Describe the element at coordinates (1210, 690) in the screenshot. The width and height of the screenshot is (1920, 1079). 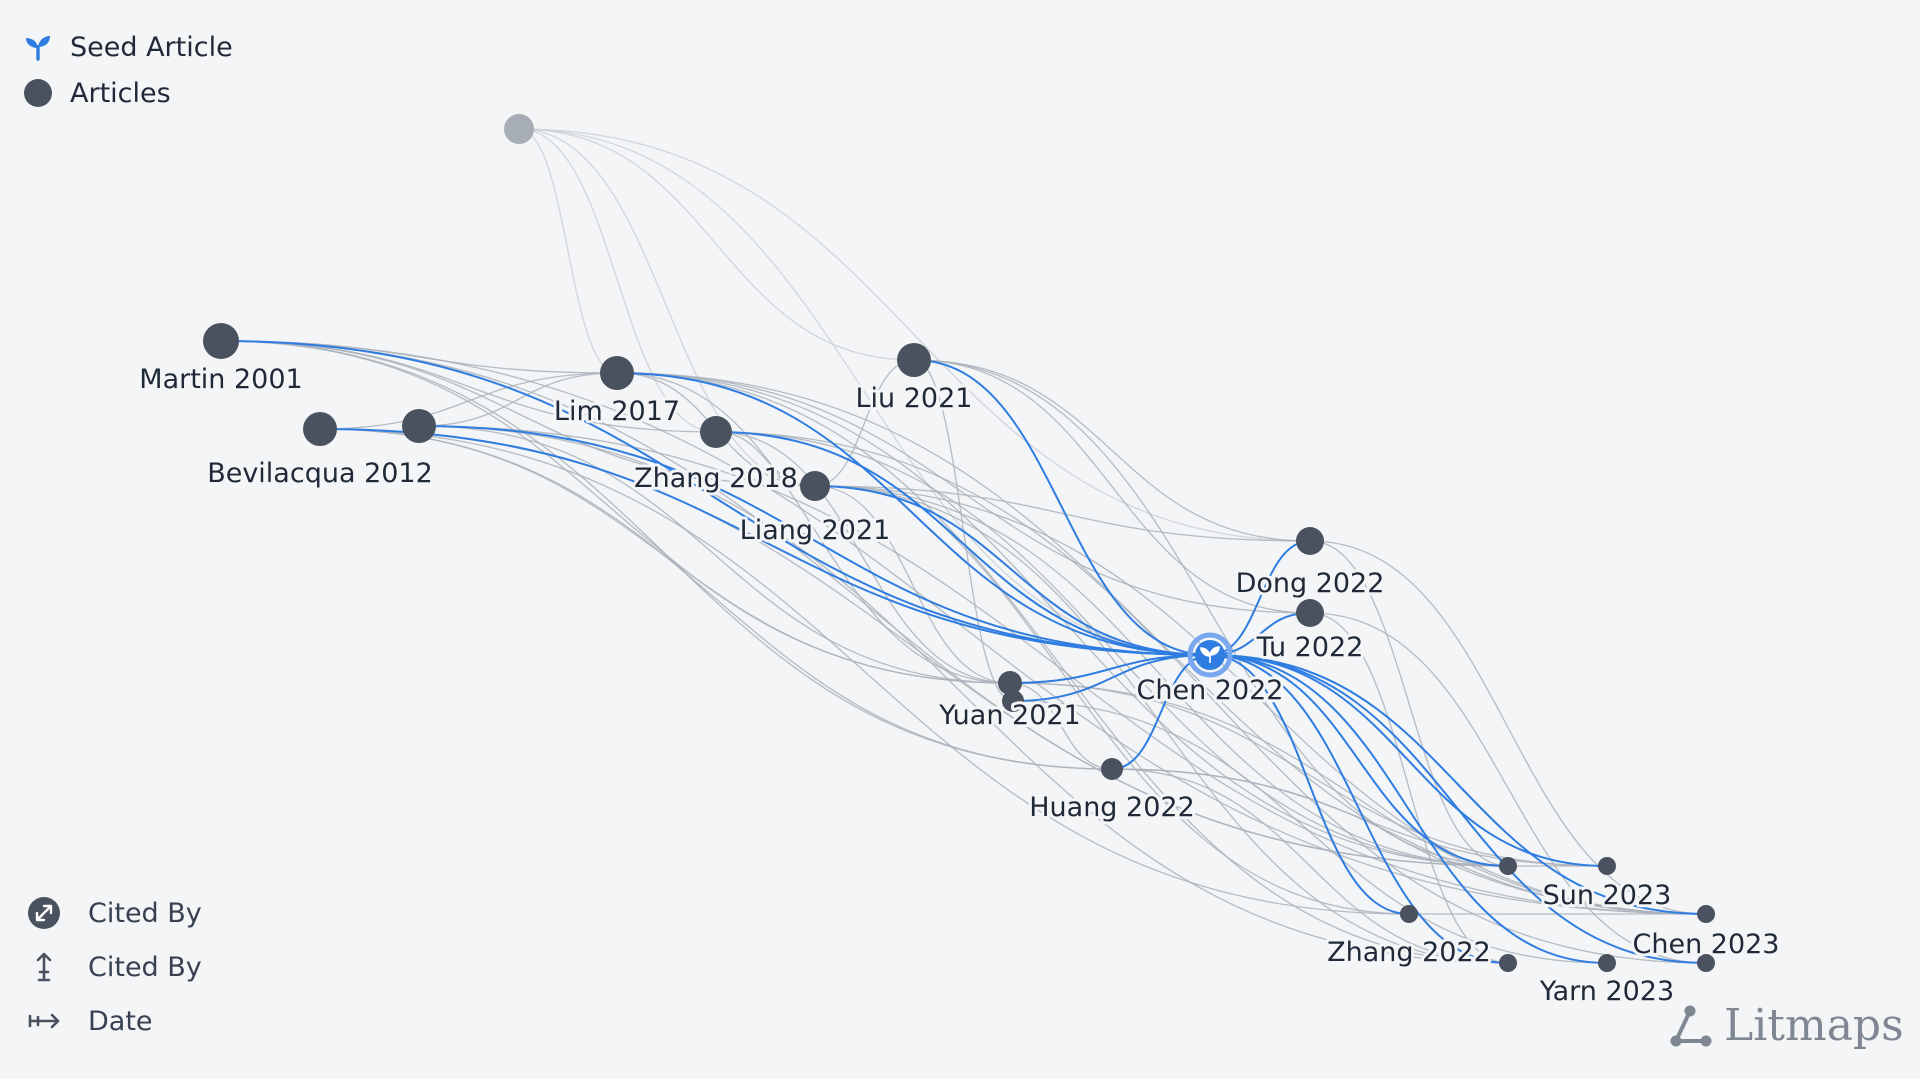
I see `article-label: Chen 2022` at that location.